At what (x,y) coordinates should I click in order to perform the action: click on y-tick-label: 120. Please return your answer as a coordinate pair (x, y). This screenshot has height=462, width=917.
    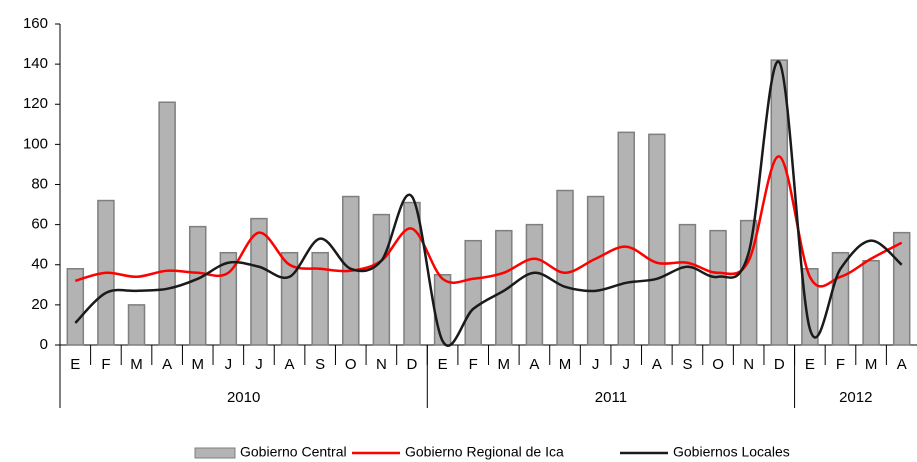
    Looking at the image, I should click on (35, 103).